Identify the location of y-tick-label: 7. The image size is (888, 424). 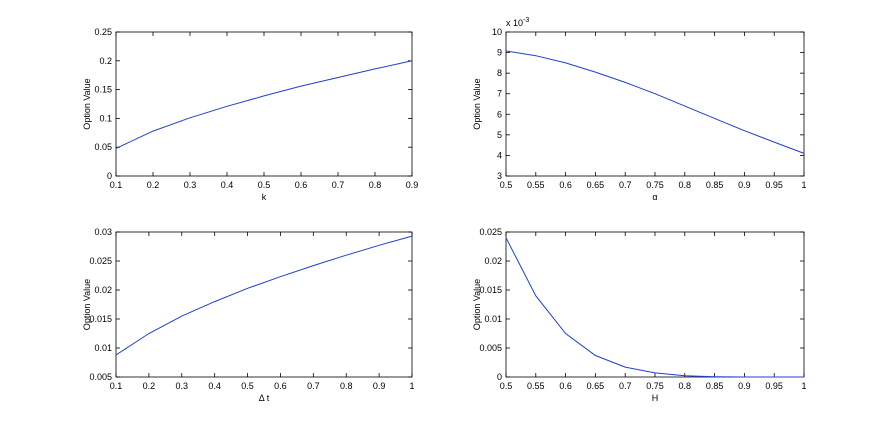
(499, 94).